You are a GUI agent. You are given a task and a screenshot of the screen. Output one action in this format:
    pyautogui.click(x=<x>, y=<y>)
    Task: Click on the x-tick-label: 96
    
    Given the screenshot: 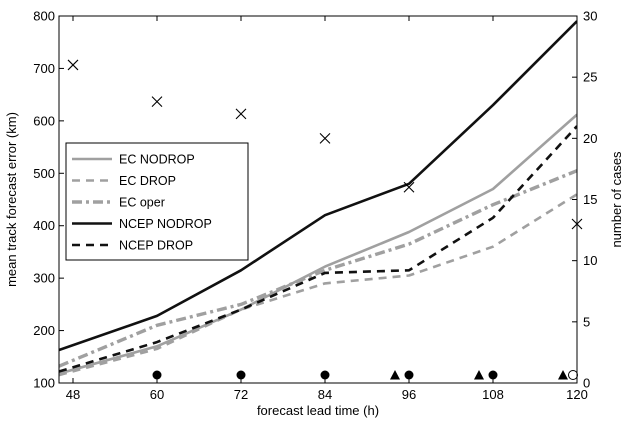 What is the action you would take?
    pyautogui.click(x=409, y=394)
    